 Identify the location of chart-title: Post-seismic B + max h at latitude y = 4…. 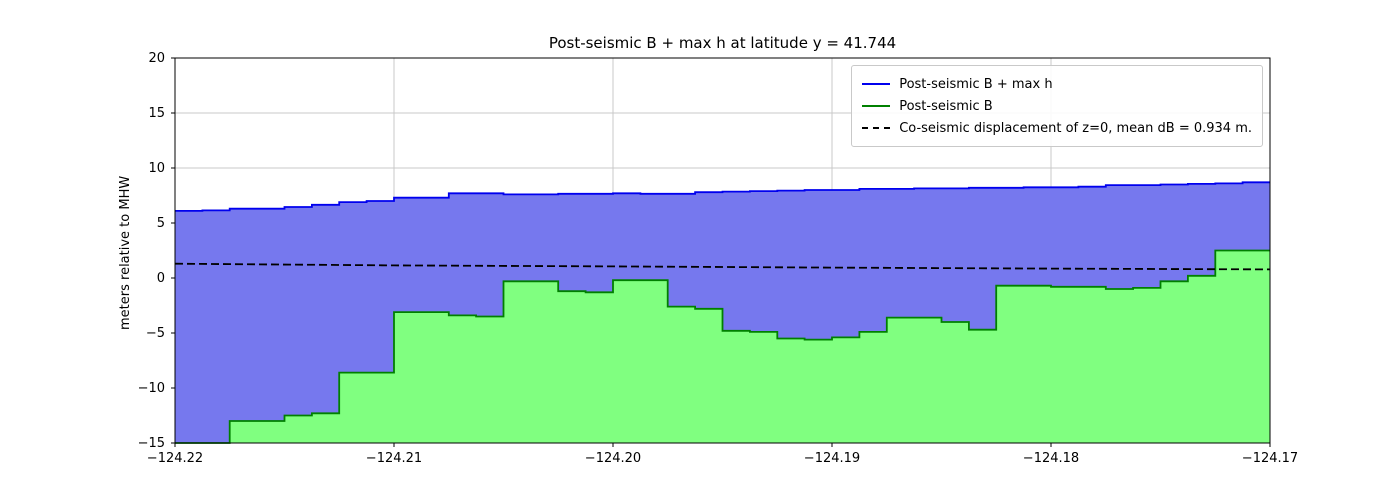
(722, 43).